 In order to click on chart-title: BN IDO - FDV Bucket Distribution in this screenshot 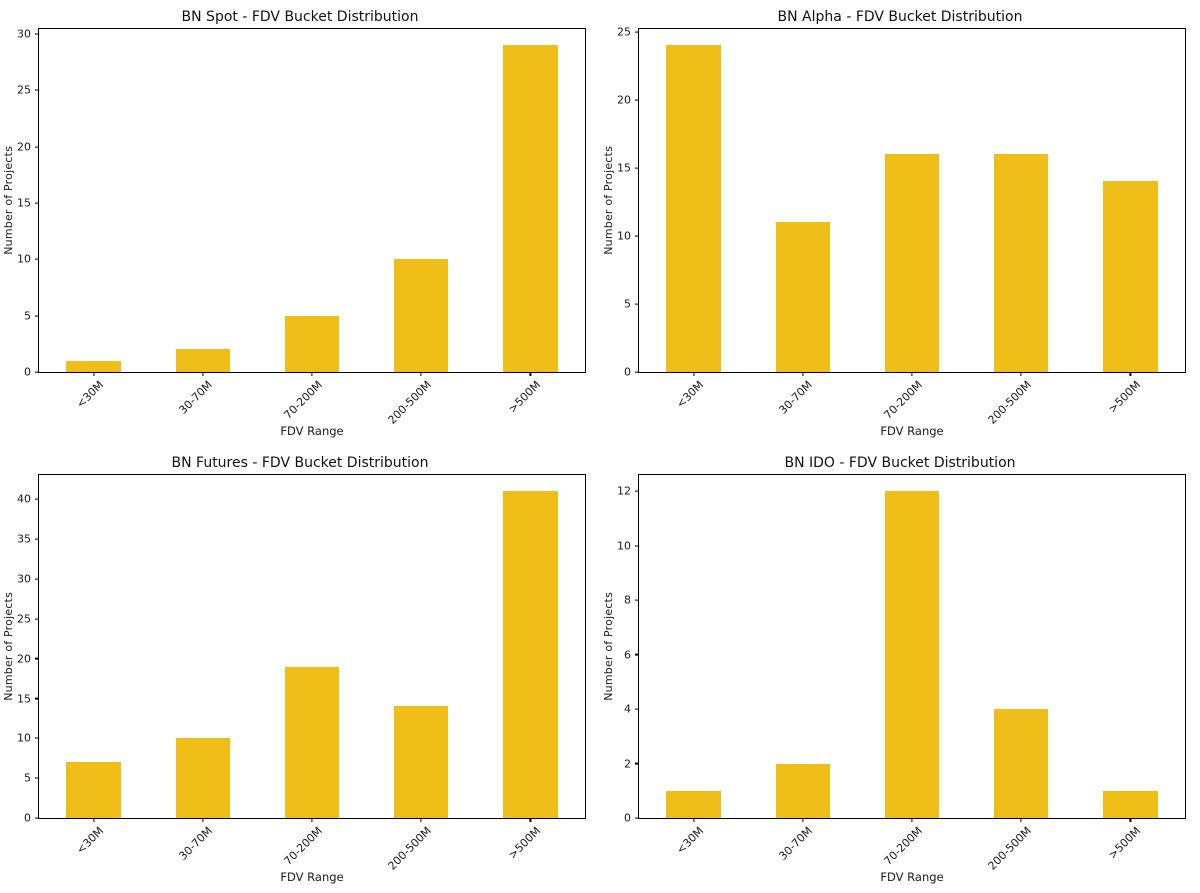, I will do `click(900, 463)`.